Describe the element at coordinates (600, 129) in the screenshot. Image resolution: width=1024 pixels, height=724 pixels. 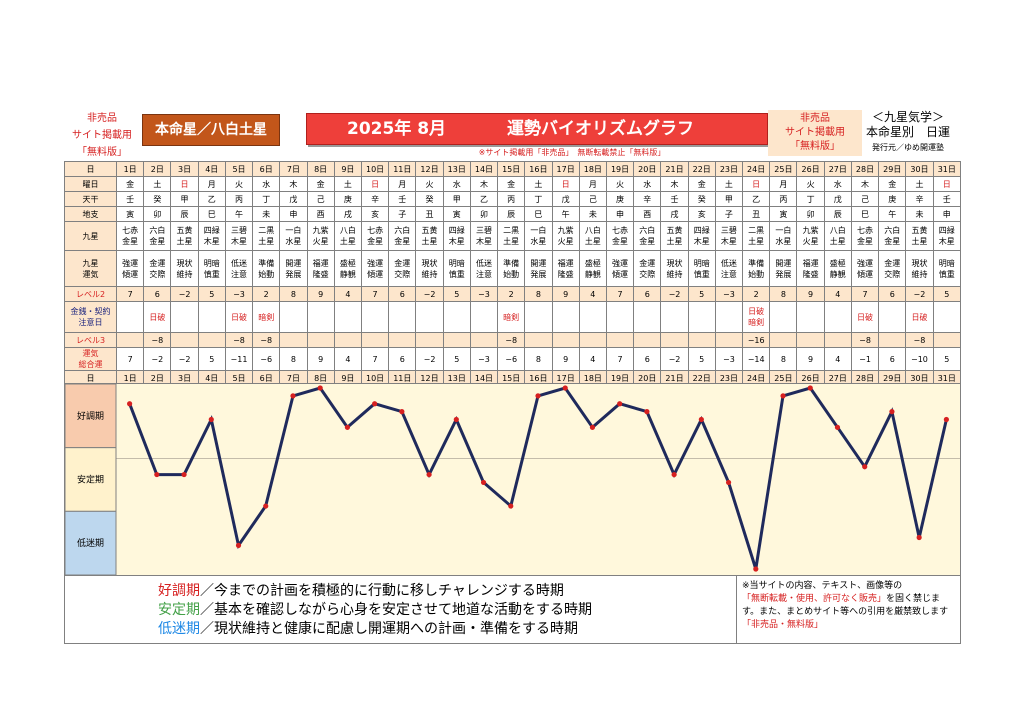
I see `page-title: 運勢バイオリズムグラフ` at that location.